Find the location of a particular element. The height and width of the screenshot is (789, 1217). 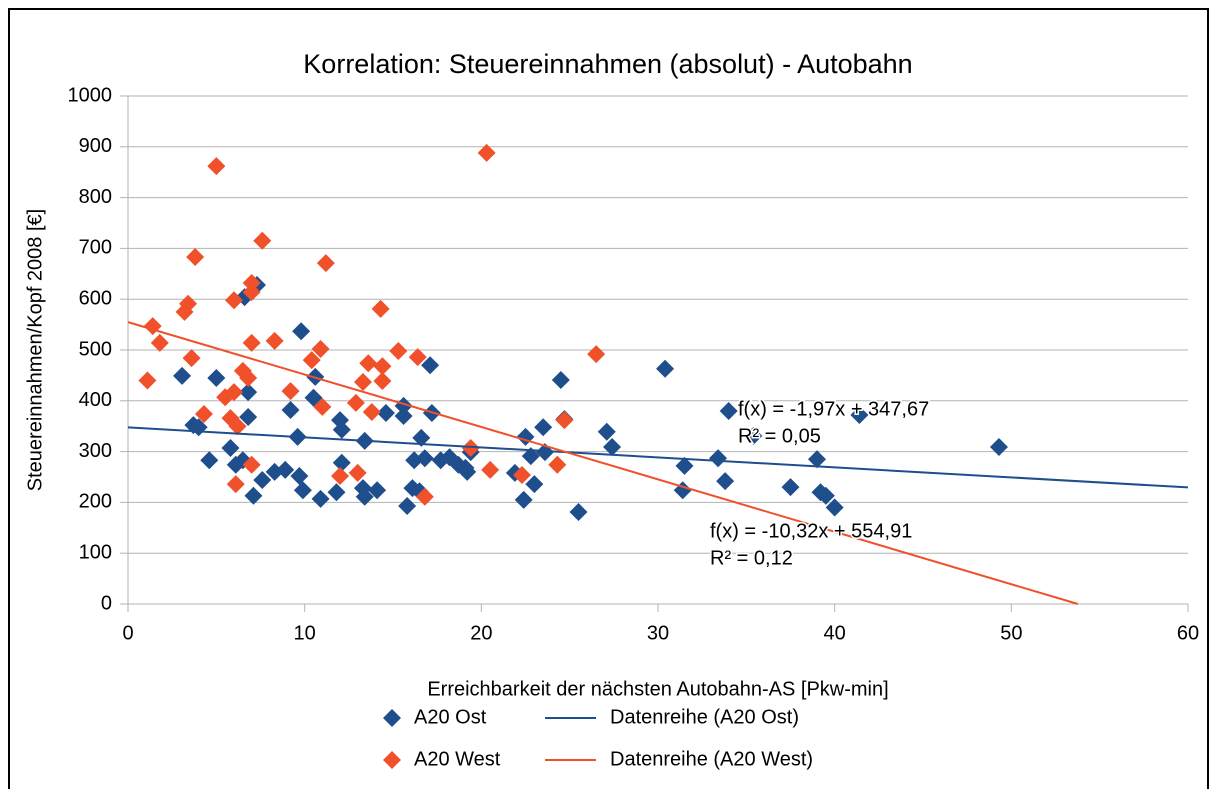

trend-r2: R² = 0,05 is located at coordinates (779, 436).